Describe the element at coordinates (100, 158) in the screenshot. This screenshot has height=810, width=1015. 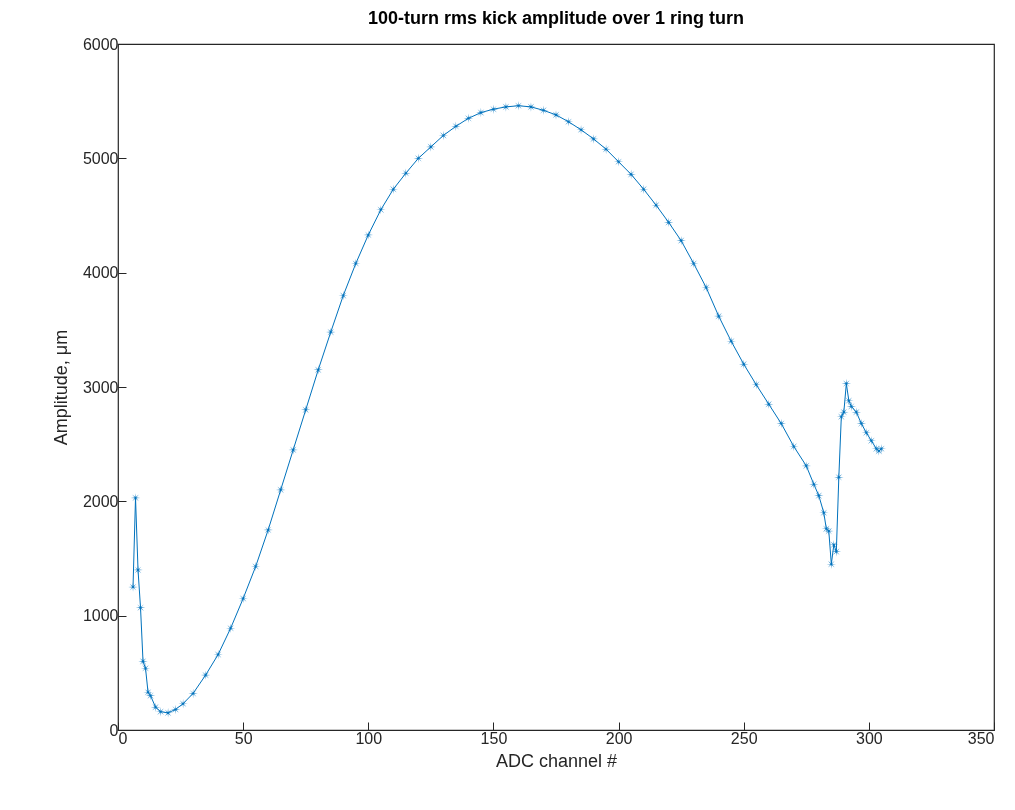
I see `y-tick-label: 5000` at that location.